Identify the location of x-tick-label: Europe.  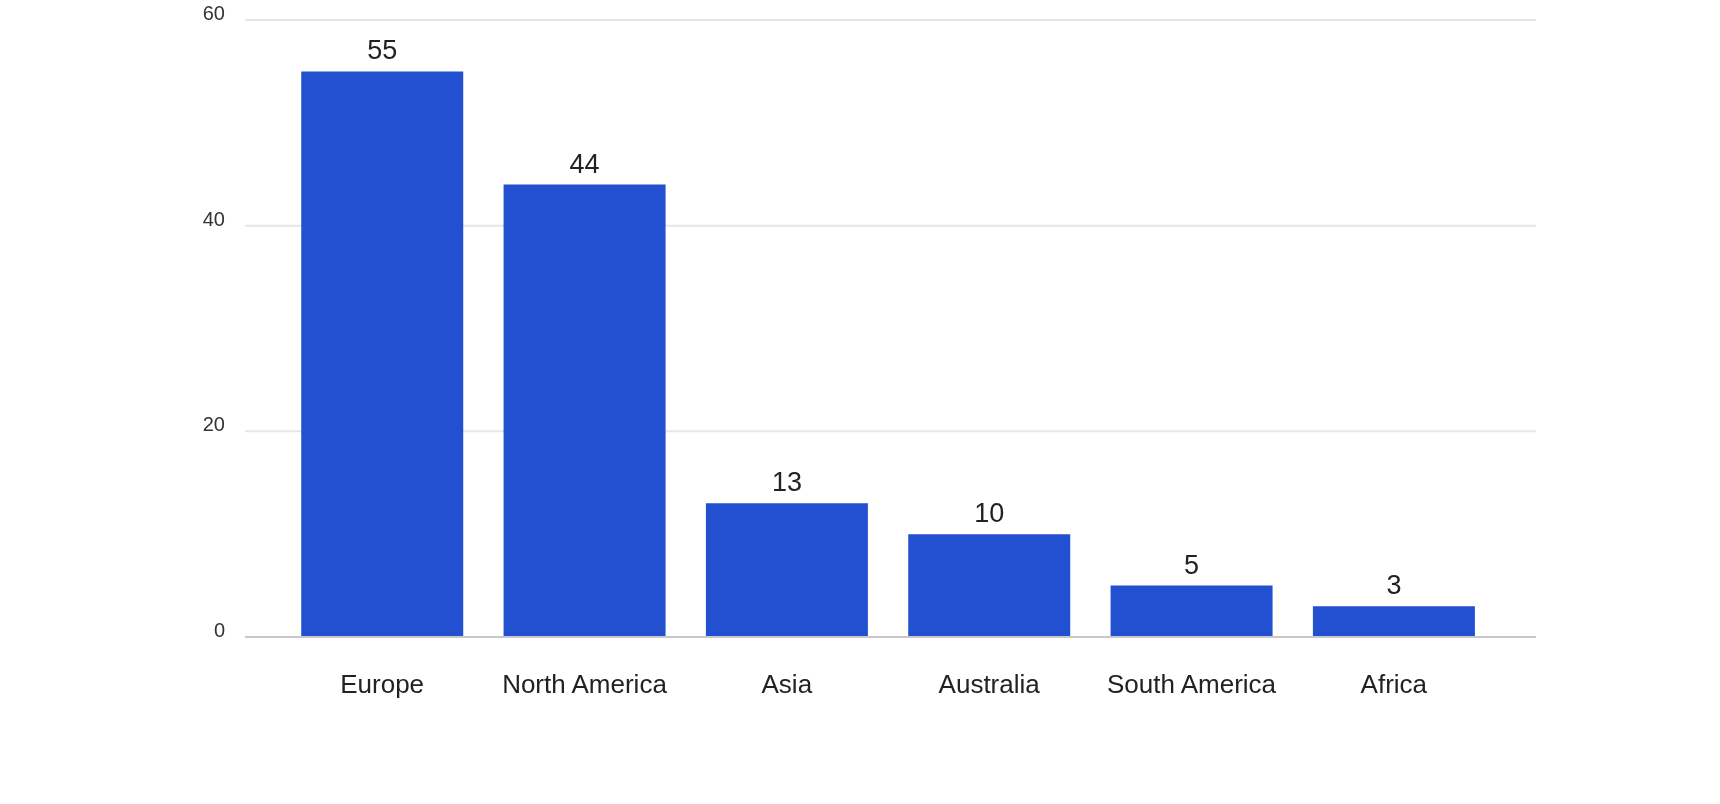
(382, 684).